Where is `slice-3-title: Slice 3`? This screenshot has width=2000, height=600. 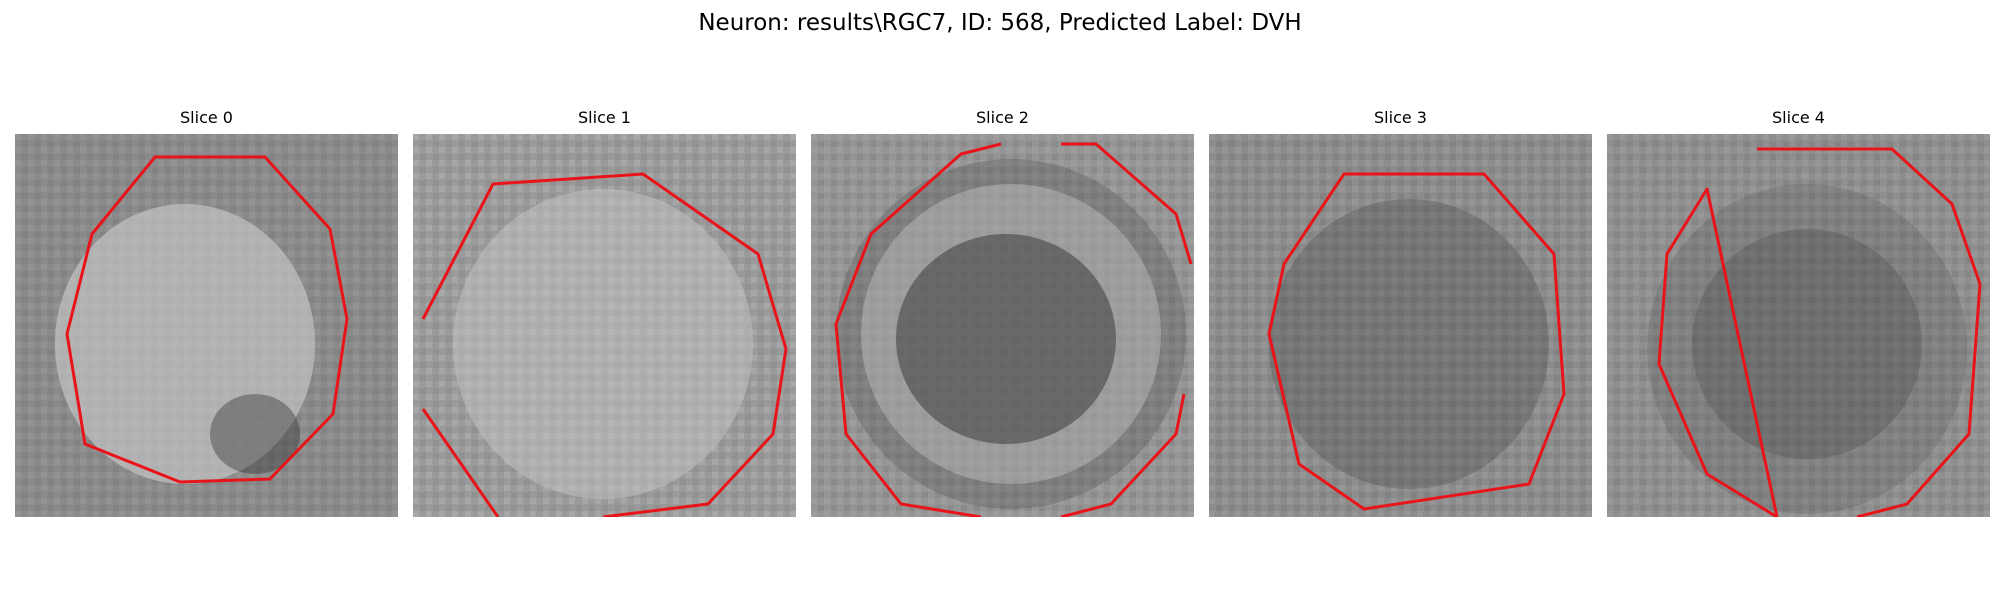 slice-3-title: Slice 3 is located at coordinates (1400, 117).